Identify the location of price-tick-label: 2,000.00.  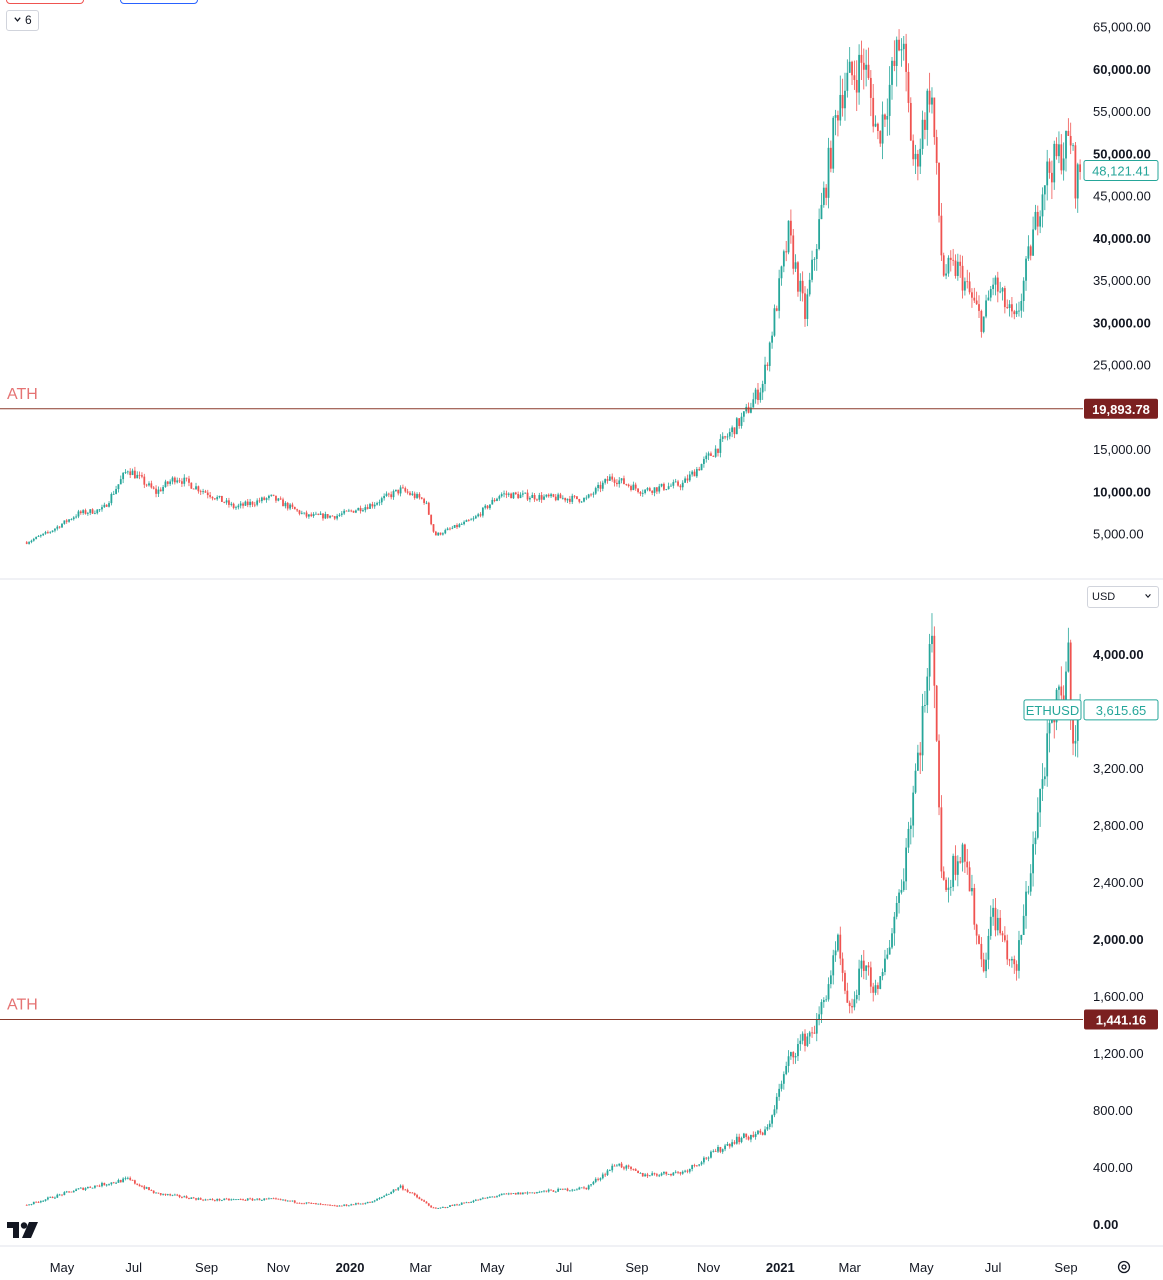
(1118, 939).